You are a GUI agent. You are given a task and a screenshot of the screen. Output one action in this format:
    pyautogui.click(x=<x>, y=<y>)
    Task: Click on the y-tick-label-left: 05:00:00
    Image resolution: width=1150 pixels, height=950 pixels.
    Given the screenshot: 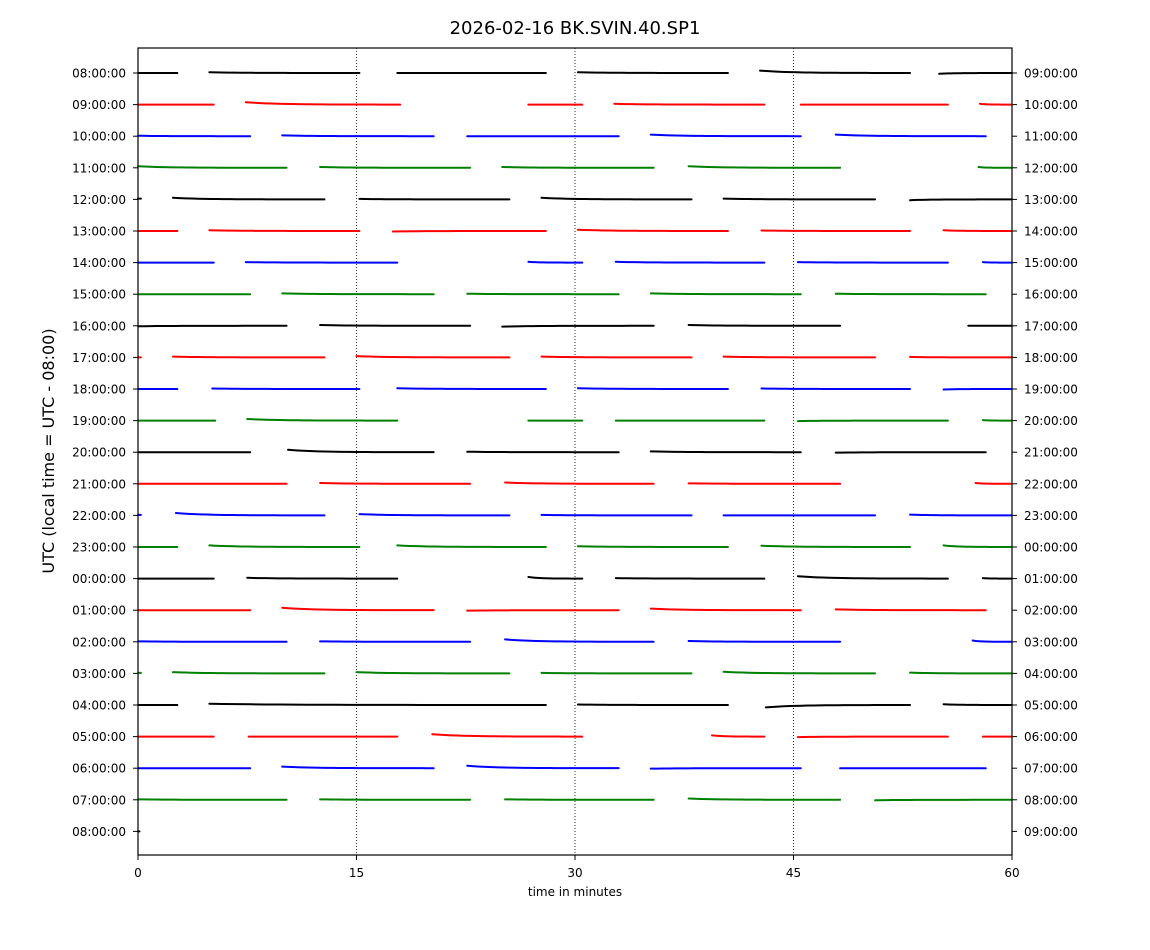 What is the action you would take?
    pyautogui.click(x=99, y=737)
    